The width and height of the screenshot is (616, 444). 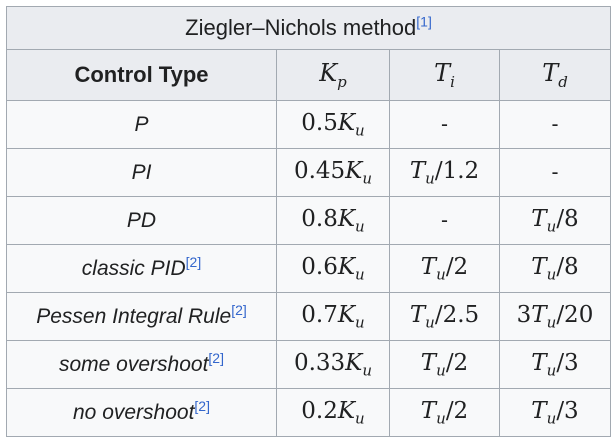 I want to click on control-type-name: Pessen Integral Rule, so click(x=134, y=316).